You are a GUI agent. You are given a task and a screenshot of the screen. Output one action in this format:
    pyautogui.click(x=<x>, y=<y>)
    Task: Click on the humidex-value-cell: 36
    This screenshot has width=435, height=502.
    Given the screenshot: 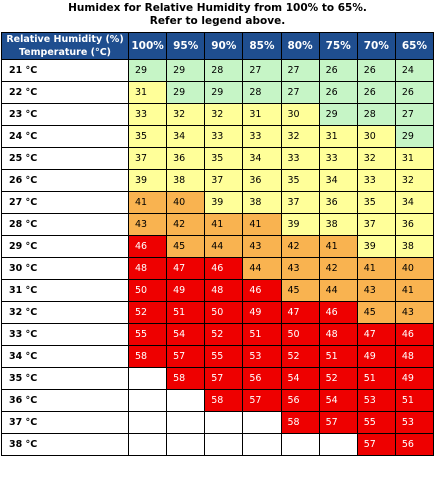 What is the action you would take?
    pyautogui.click(x=186, y=158)
    